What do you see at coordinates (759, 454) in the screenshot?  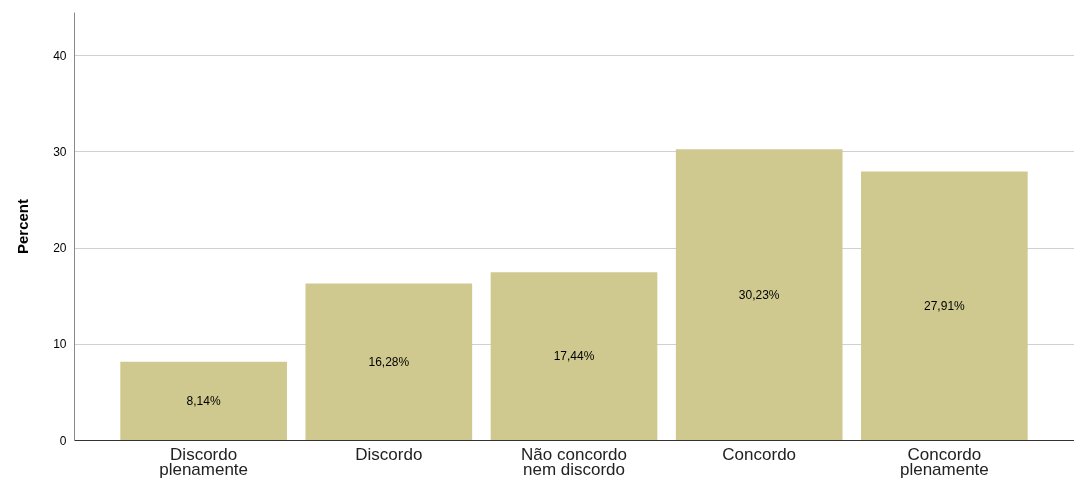 I see `x-tick-label: Concordo` at bounding box center [759, 454].